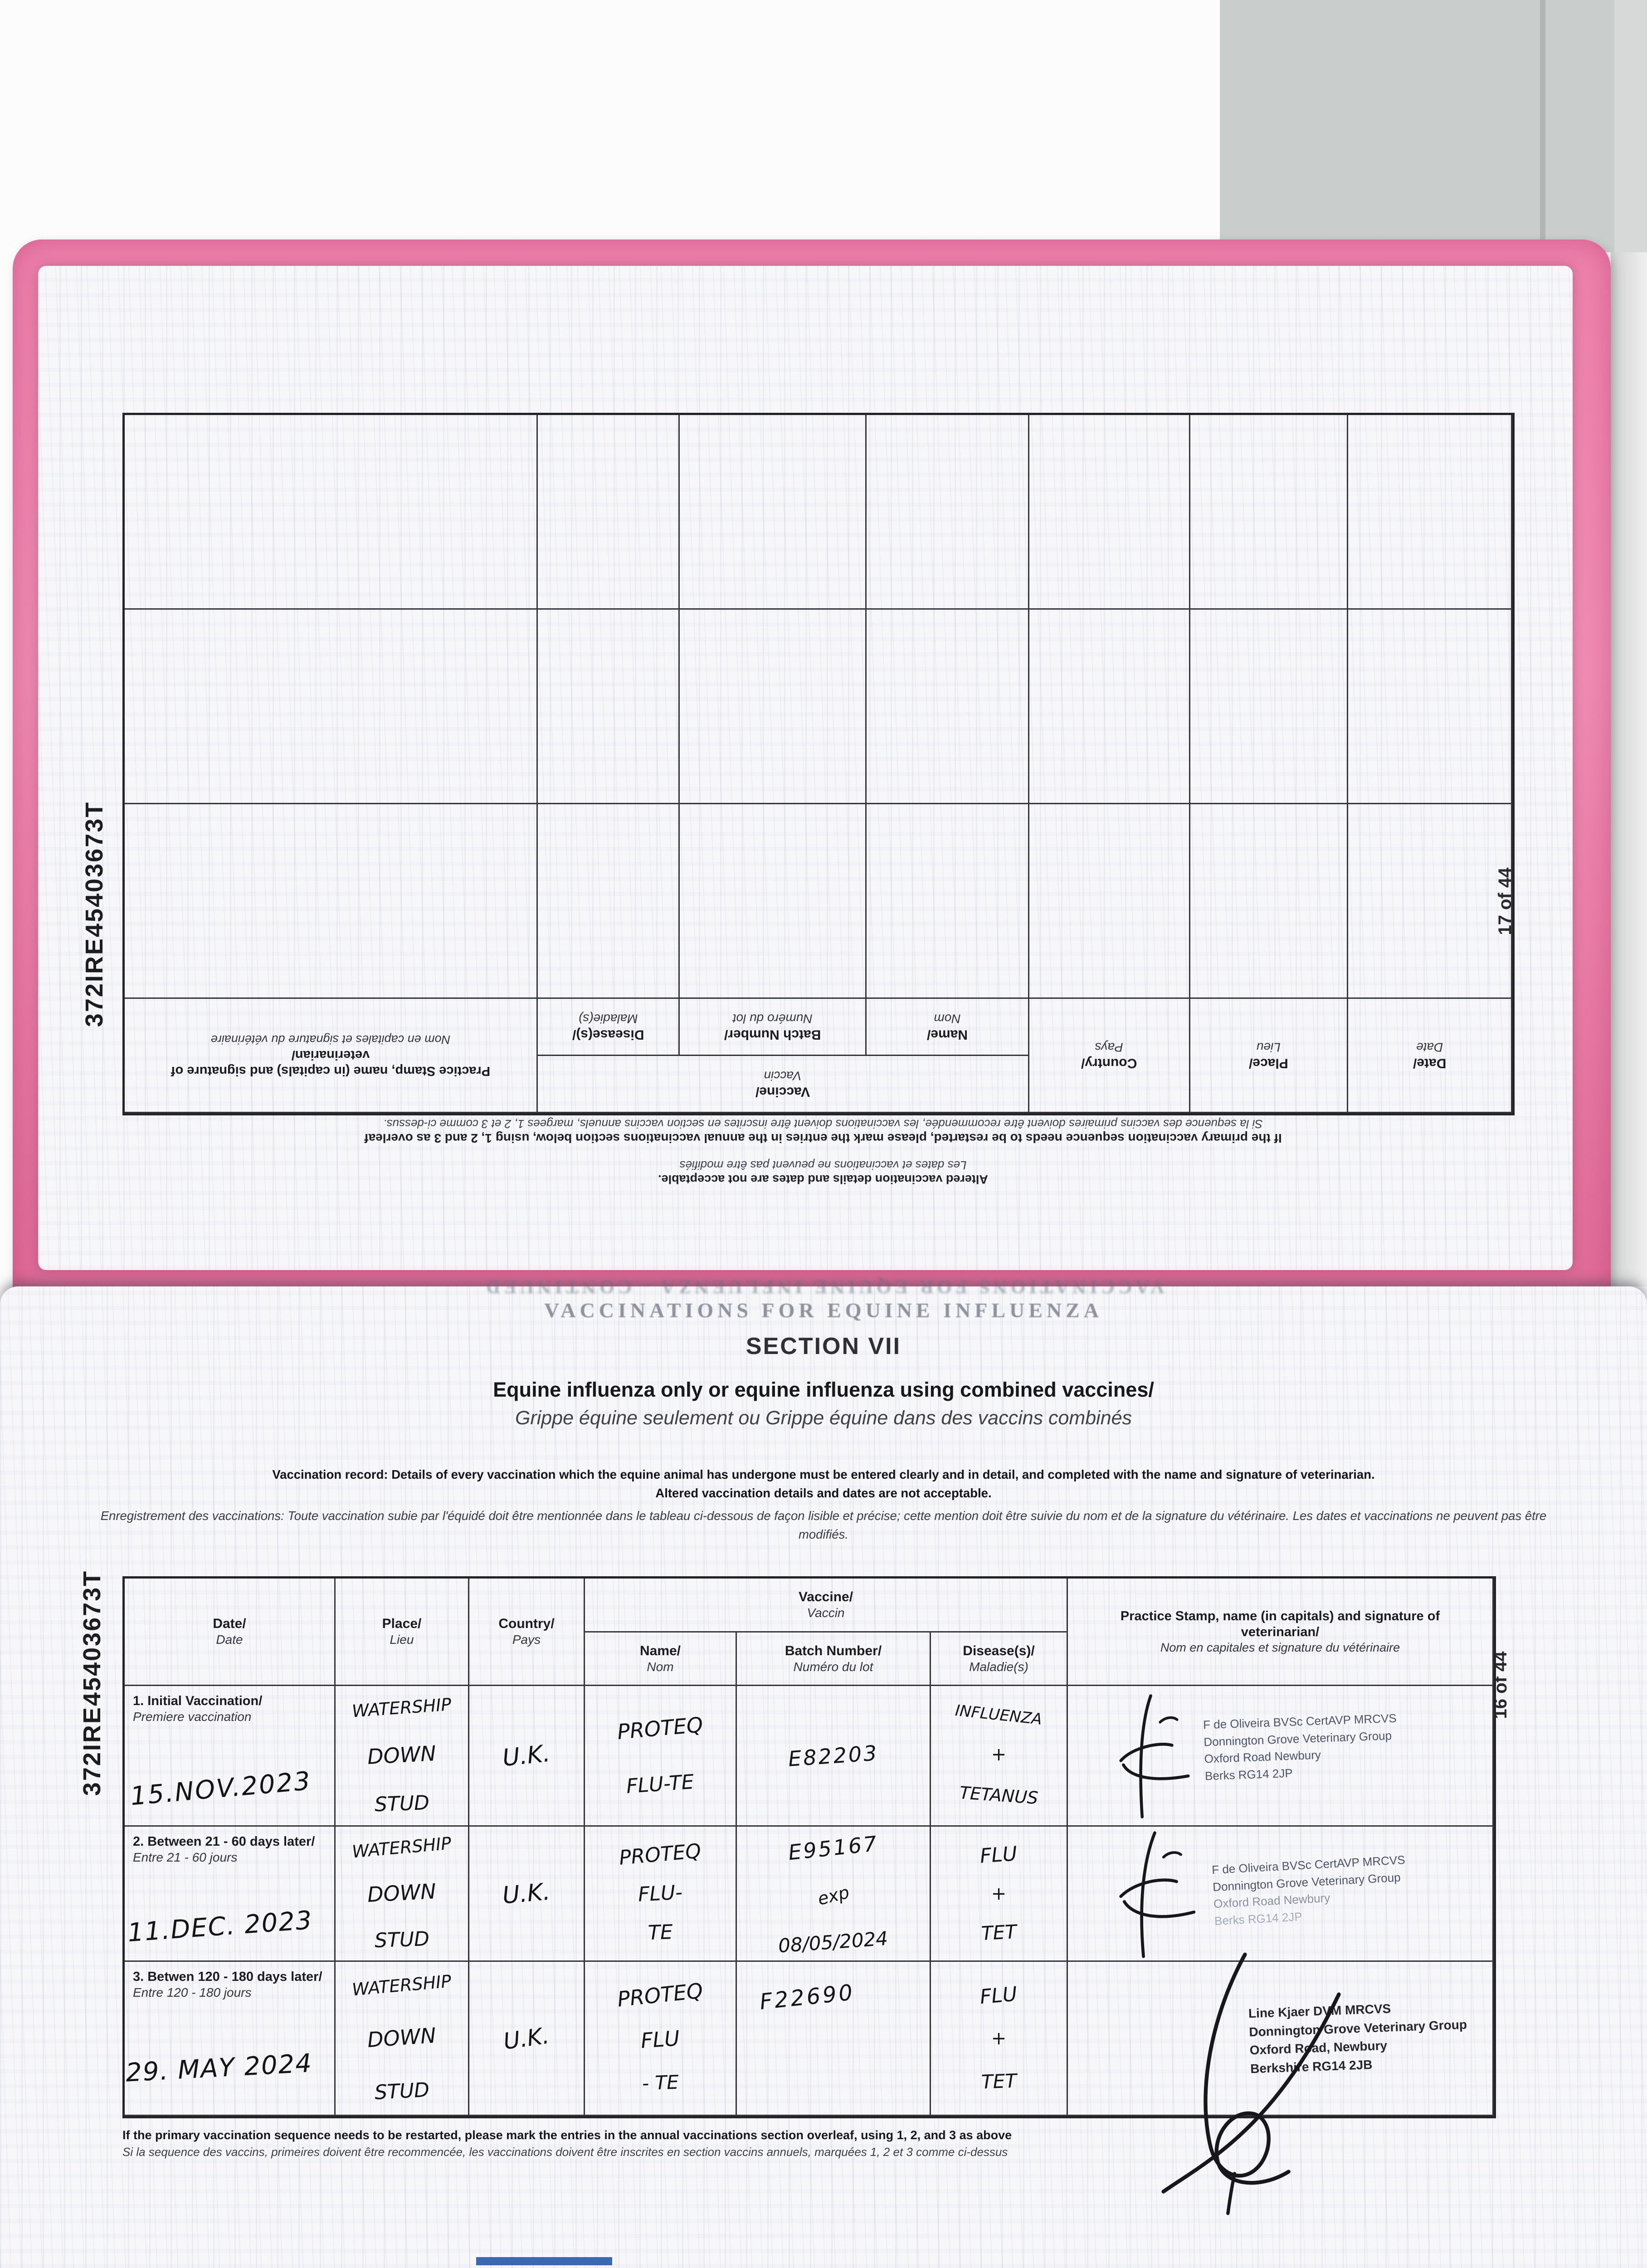 The image size is (1647, 2268). What do you see at coordinates (999, 1757) in the screenshot?
I see `row1-disease-cell: INFLUENZA + TETANUS` at bounding box center [999, 1757].